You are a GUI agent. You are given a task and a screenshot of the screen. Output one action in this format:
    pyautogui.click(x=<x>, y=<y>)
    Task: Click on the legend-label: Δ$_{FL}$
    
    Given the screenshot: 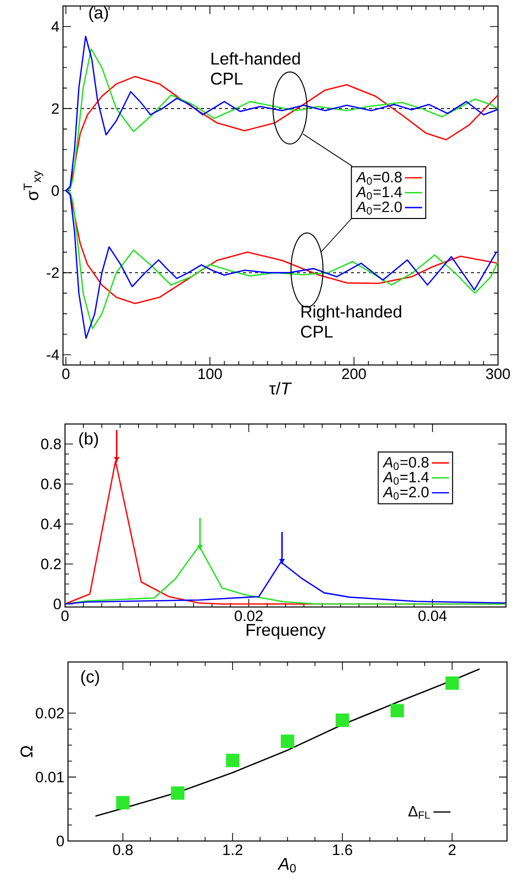 What is the action you would take?
    pyautogui.click(x=419, y=812)
    